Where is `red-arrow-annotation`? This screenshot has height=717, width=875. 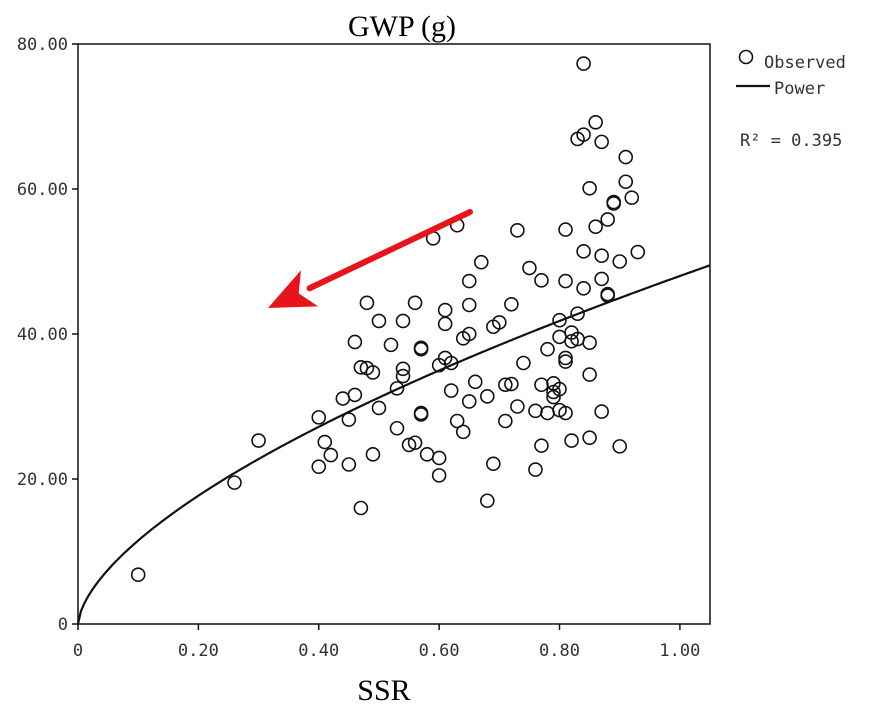 red-arrow-annotation is located at coordinates (370, 258).